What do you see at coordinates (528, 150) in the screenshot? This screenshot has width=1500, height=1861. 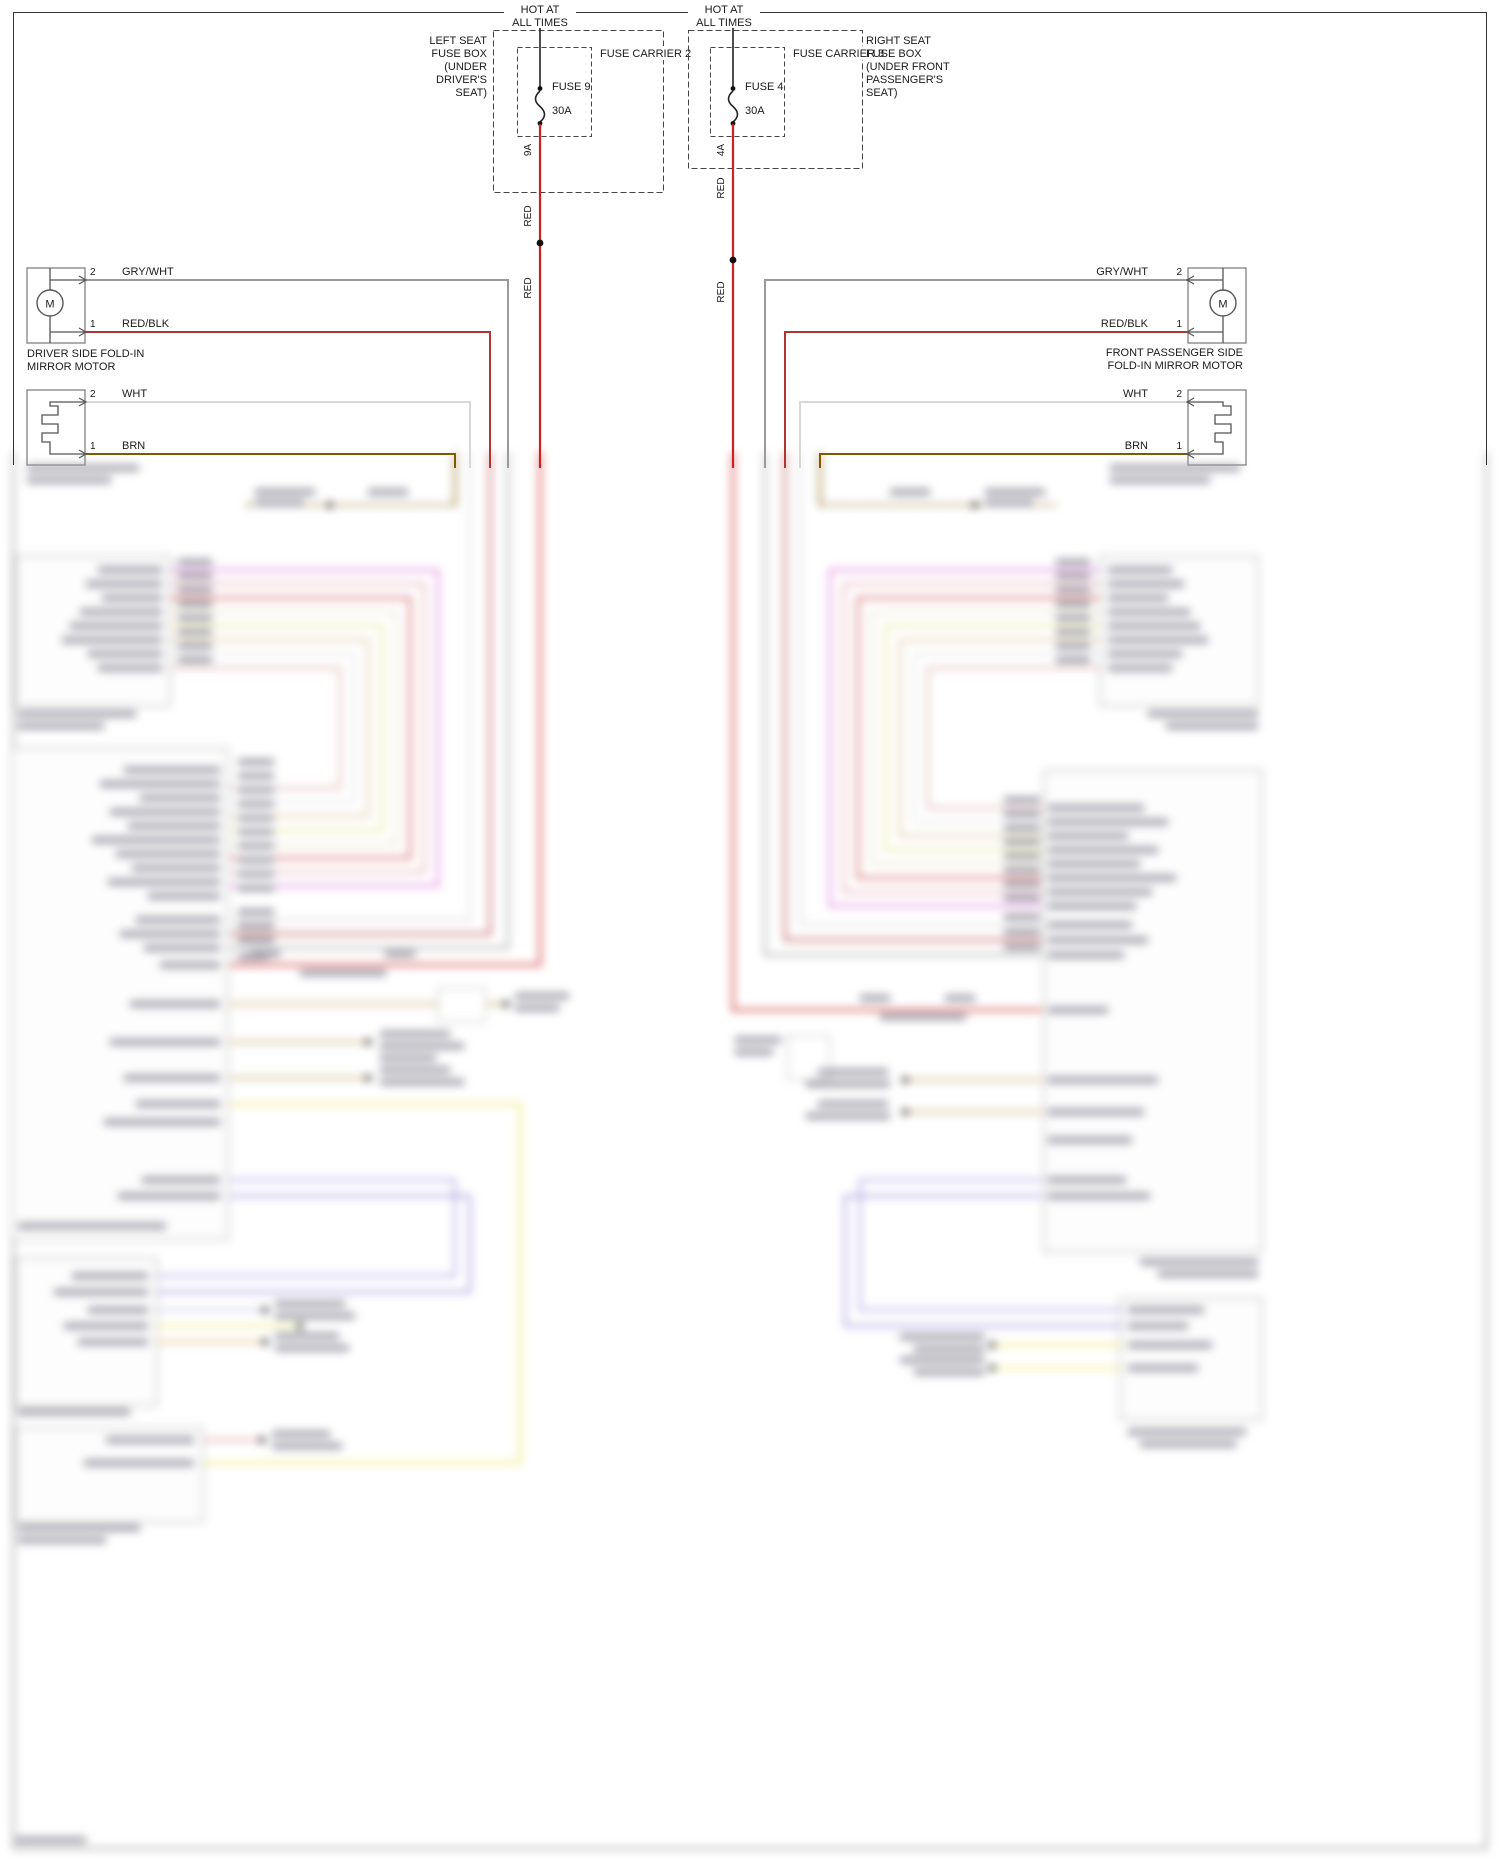 I see `circuit-id: 9A` at bounding box center [528, 150].